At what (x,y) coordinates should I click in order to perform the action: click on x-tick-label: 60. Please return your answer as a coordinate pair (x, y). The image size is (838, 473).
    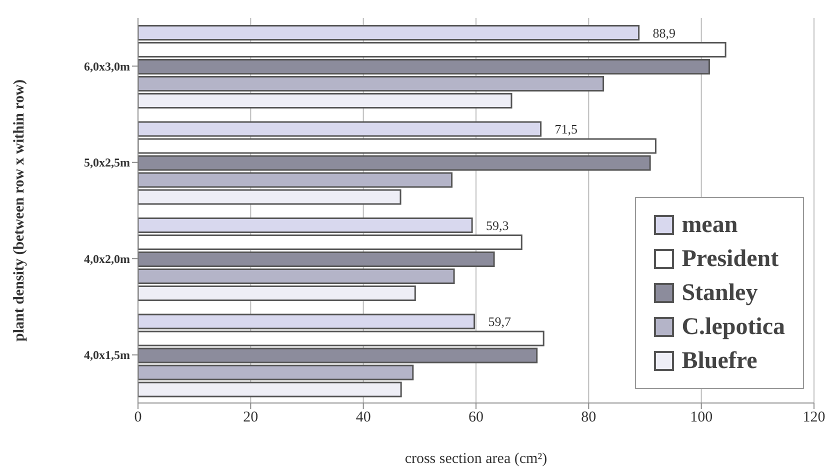
    Looking at the image, I should click on (476, 418).